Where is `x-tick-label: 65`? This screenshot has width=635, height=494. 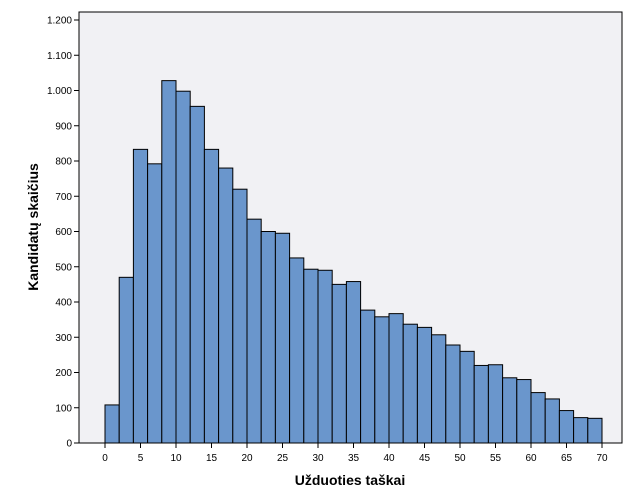 x-tick-label: 65 is located at coordinates (567, 458).